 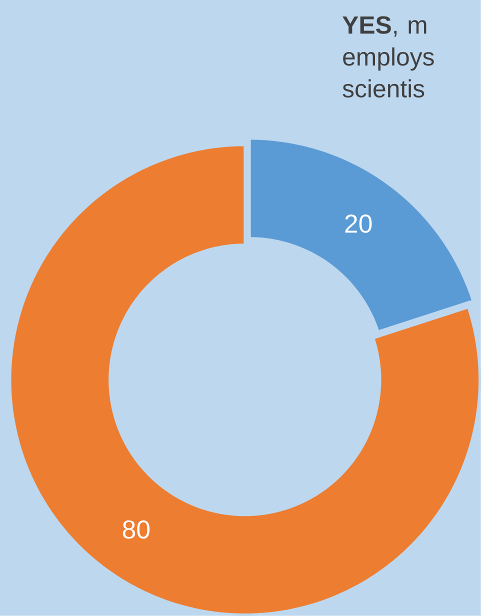 What do you see at coordinates (358, 223) in the screenshot?
I see `data-label: 20` at bounding box center [358, 223].